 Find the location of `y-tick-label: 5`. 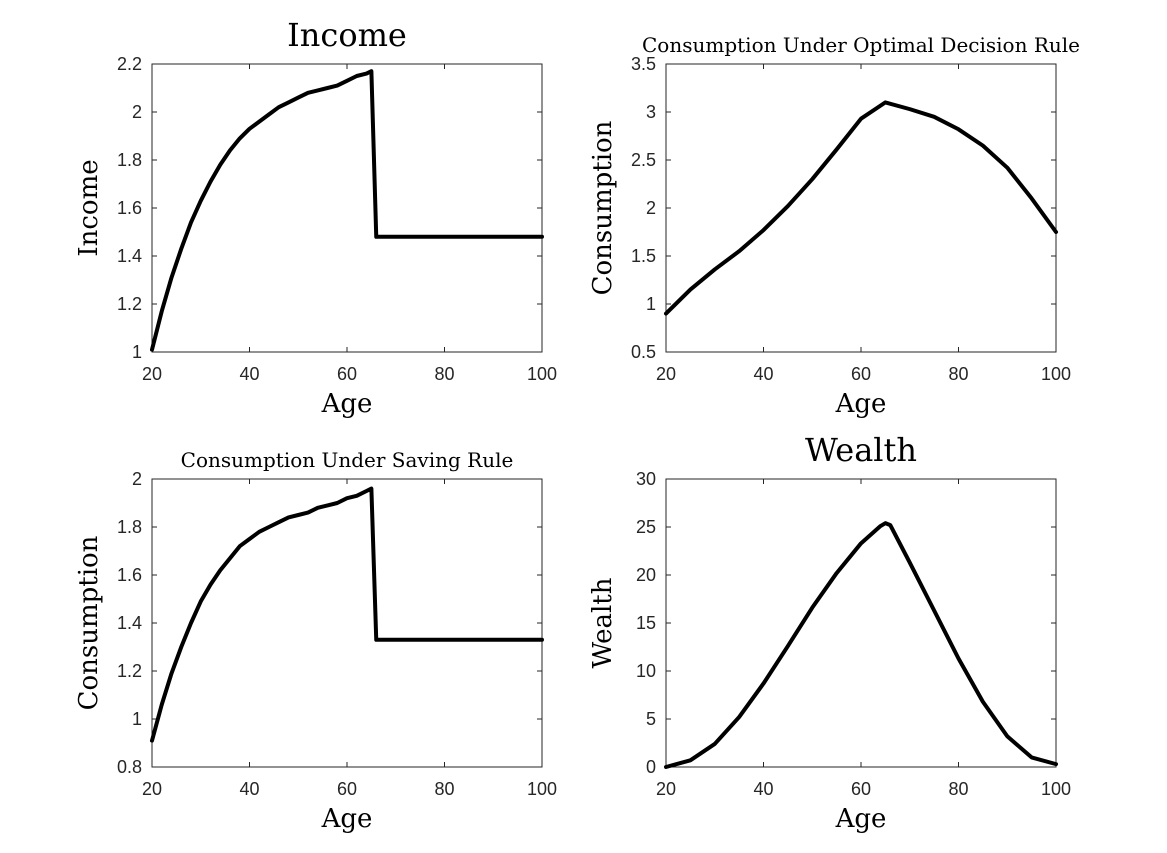

y-tick-label: 5 is located at coordinates (651, 719).